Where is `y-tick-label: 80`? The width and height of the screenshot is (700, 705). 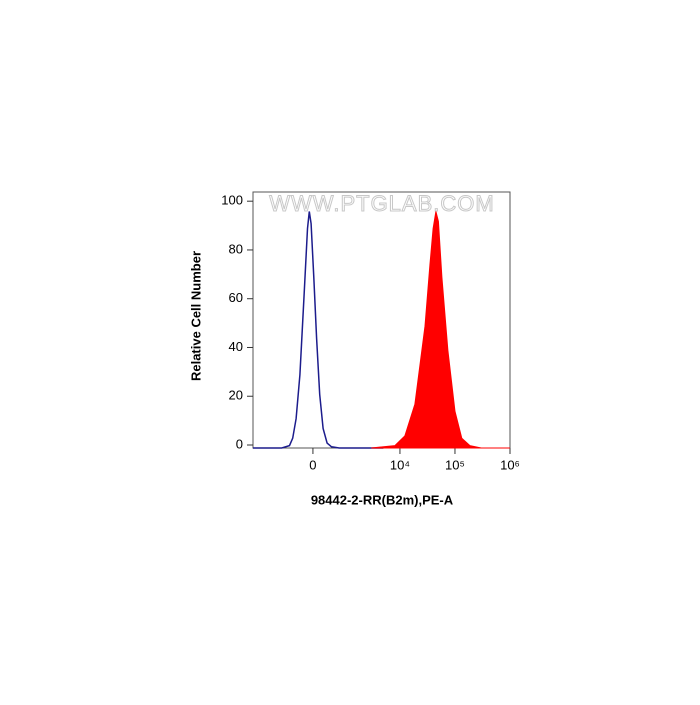 y-tick-label: 80 is located at coordinates (236, 248).